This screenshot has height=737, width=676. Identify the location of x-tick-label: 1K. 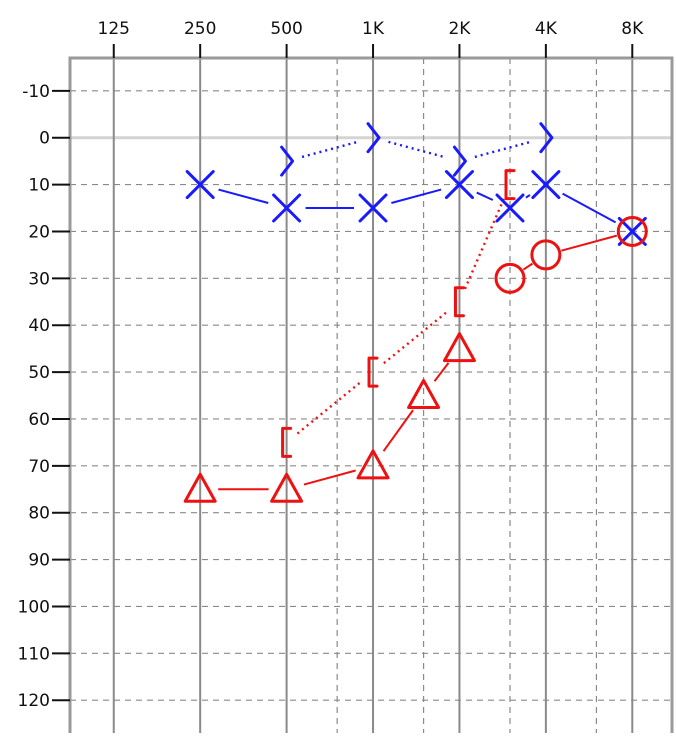
(373, 29).